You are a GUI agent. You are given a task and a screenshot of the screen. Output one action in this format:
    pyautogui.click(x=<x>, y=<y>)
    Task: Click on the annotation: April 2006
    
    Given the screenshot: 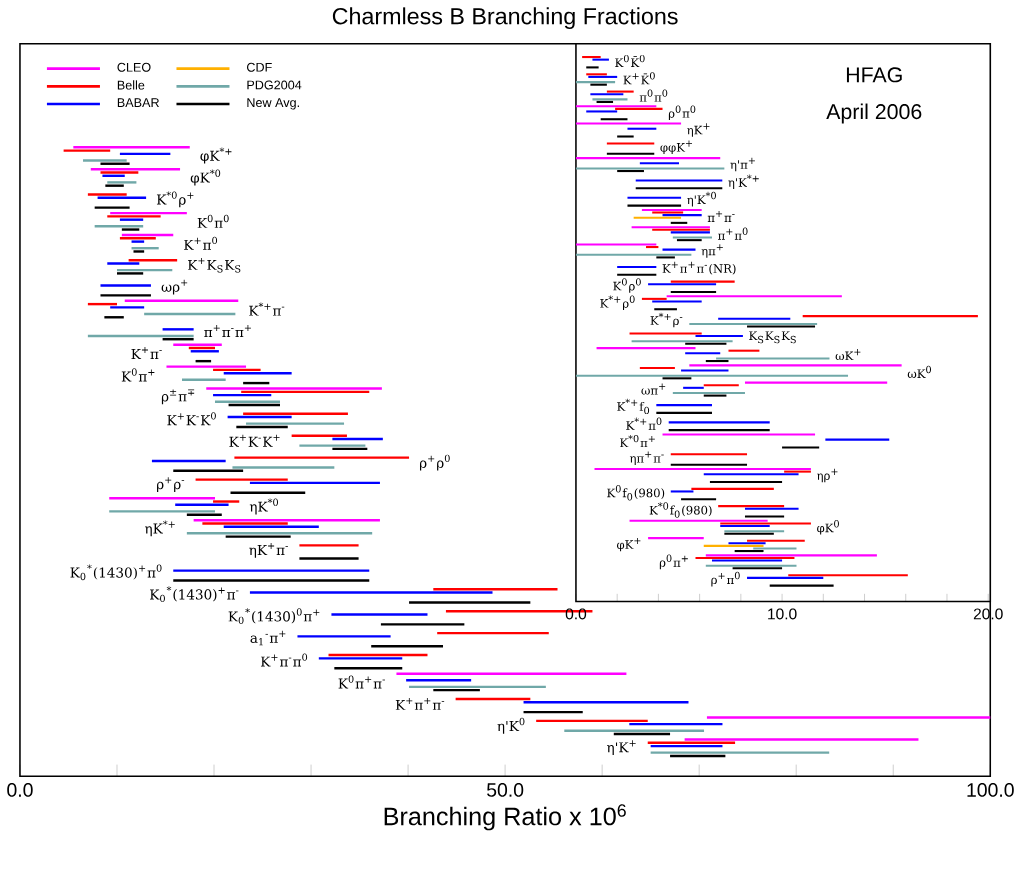 What is the action you would take?
    pyautogui.click(x=874, y=113)
    